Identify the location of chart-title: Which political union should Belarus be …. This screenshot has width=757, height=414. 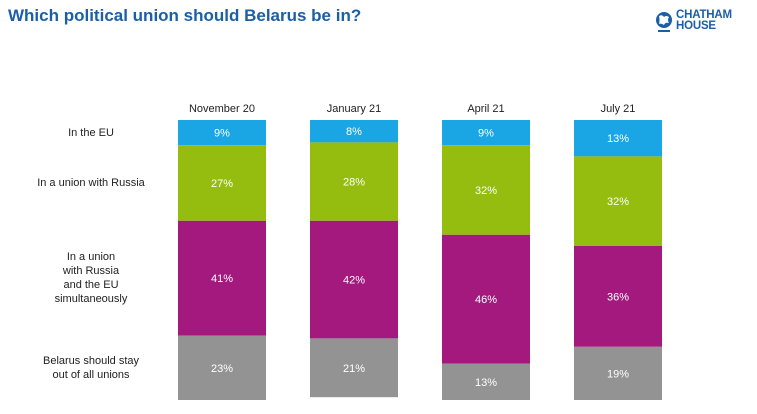
(185, 15).